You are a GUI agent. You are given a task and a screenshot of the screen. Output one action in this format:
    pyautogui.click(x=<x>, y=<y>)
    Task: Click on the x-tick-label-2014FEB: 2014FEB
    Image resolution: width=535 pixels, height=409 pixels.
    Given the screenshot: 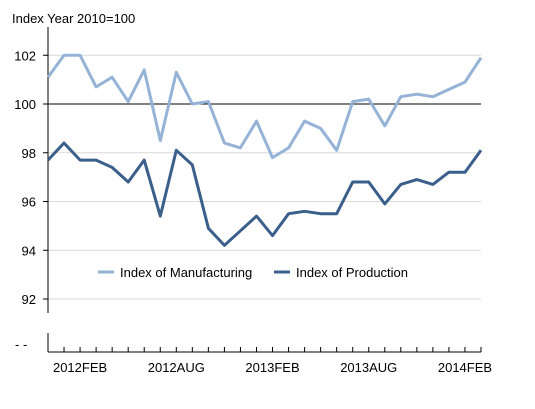 What is the action you would take?
    pyautogui.click(x=465, y=367)
    